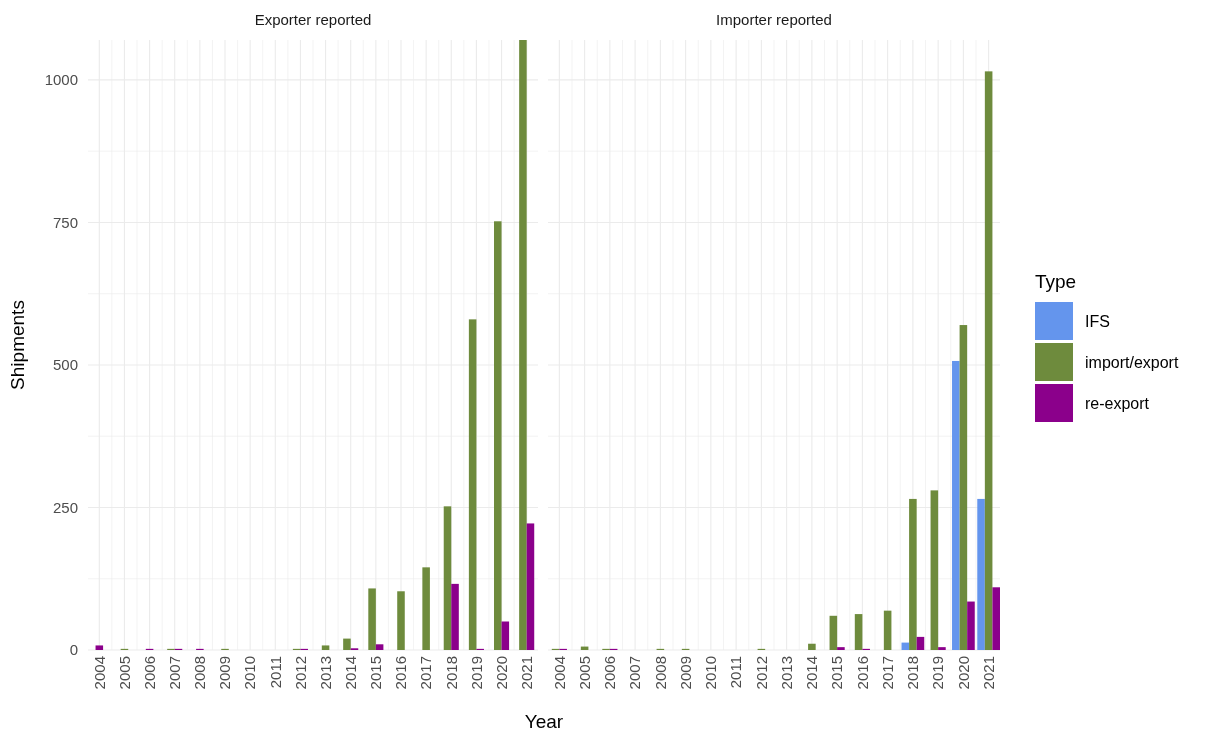 The height and width of the screenshot is (740, 1215). I want to click on legend-label: import/export, so click(1132, 362).